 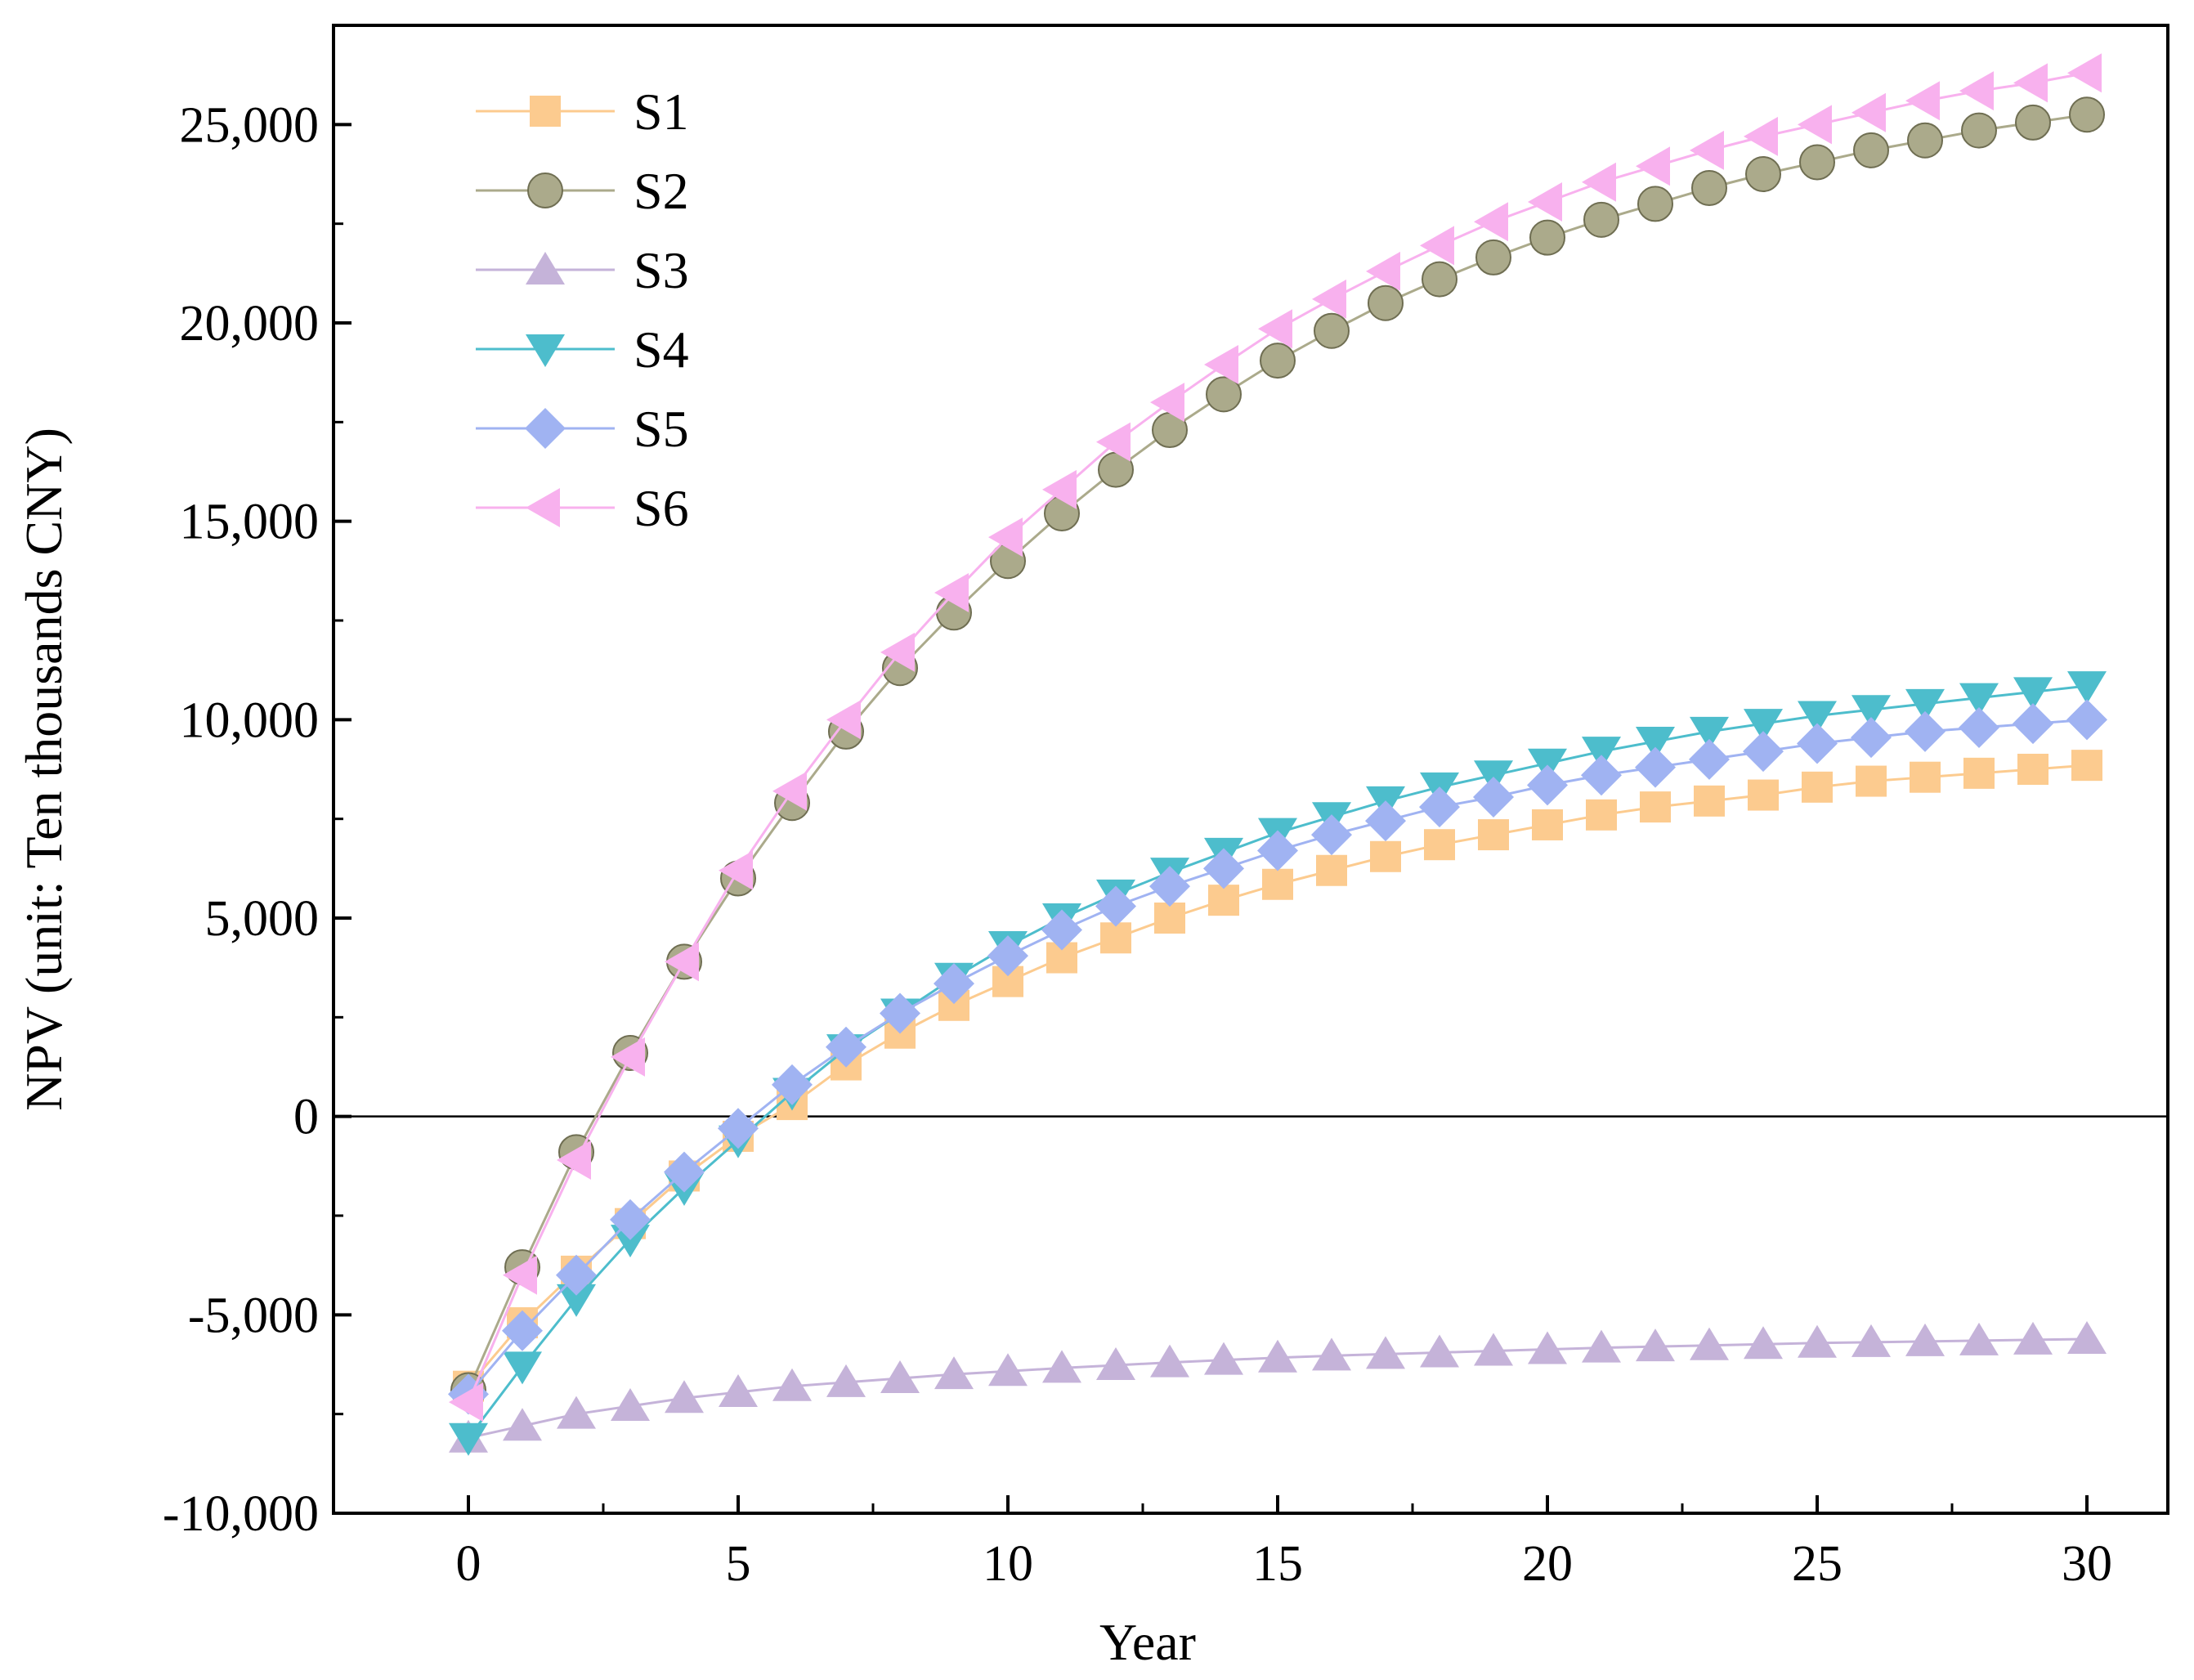 I want to click on x-tick-label: 20, so click(x=1548, y=1564).